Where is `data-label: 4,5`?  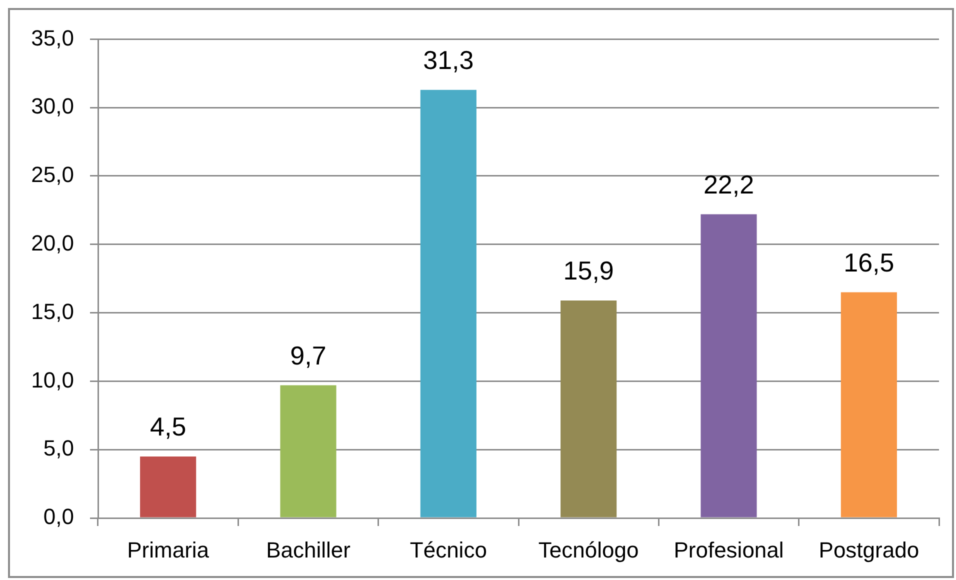
data-label: 4,5 is located at coordinates (168, 426).